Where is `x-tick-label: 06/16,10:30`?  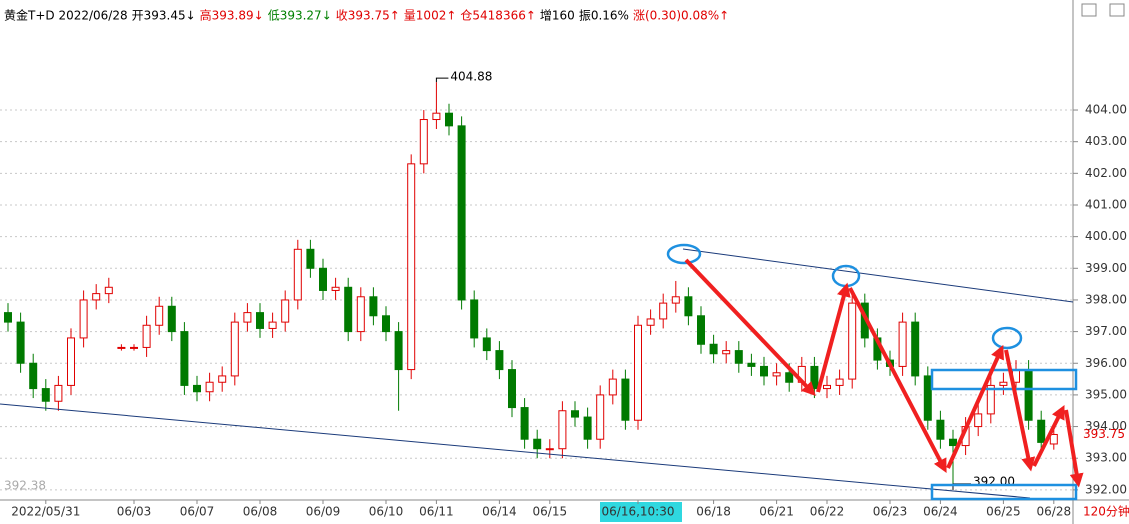 x-tick-label: 06/16,10:30 is located at coordinates (638, 512).